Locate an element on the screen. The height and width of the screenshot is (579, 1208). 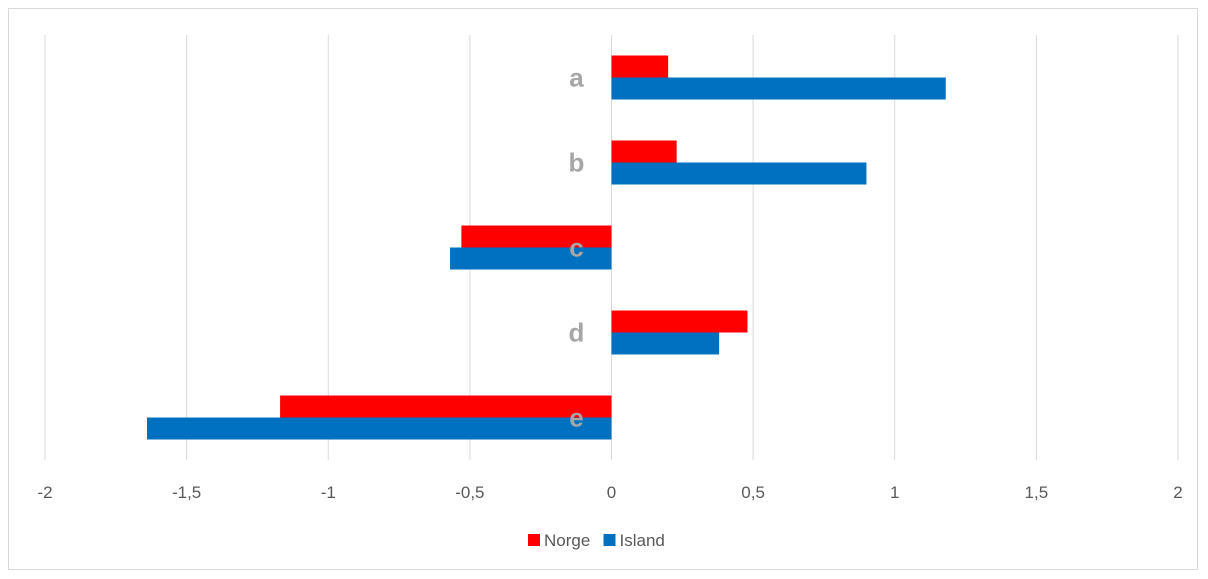
x-axis-tick-labels: -2 -1,5 -1 -0,5 0 0,5 1 1,5 2 is located at coordinates (609, 492).